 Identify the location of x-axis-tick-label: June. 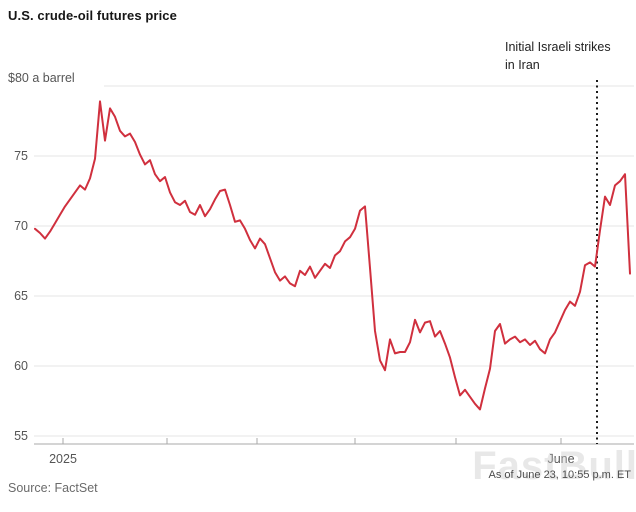
(561, 459).